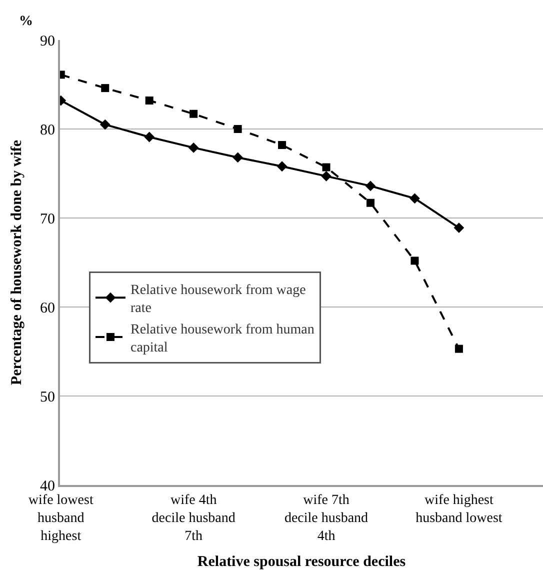 The width and height of the screenshot is (543, 570). What do you see at coordinates (326, 518) in the screenshot?
I see `x-tick-label: wife 7th decile husband 4th` at bounding box center [326, 518].